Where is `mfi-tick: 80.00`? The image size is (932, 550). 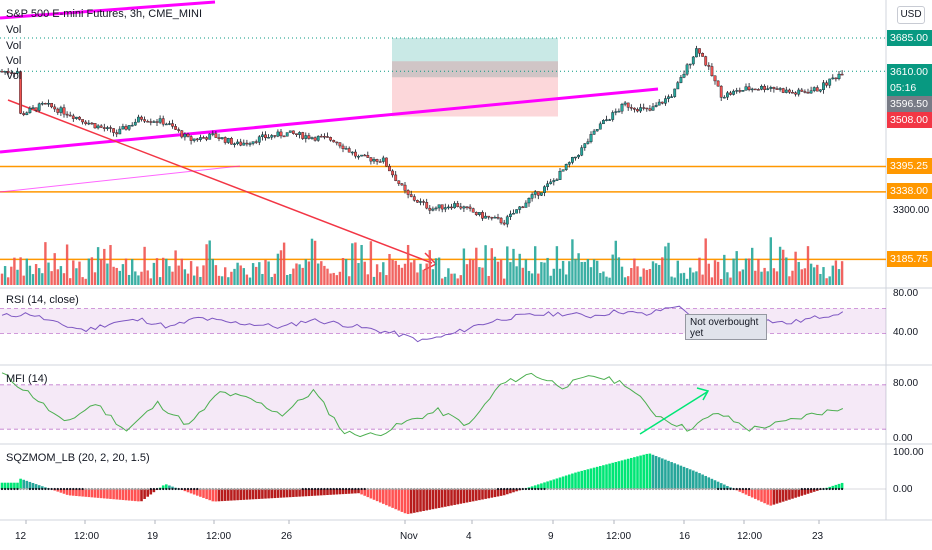 mfi-tick: 80.00 is located at coordinates (906, 383).